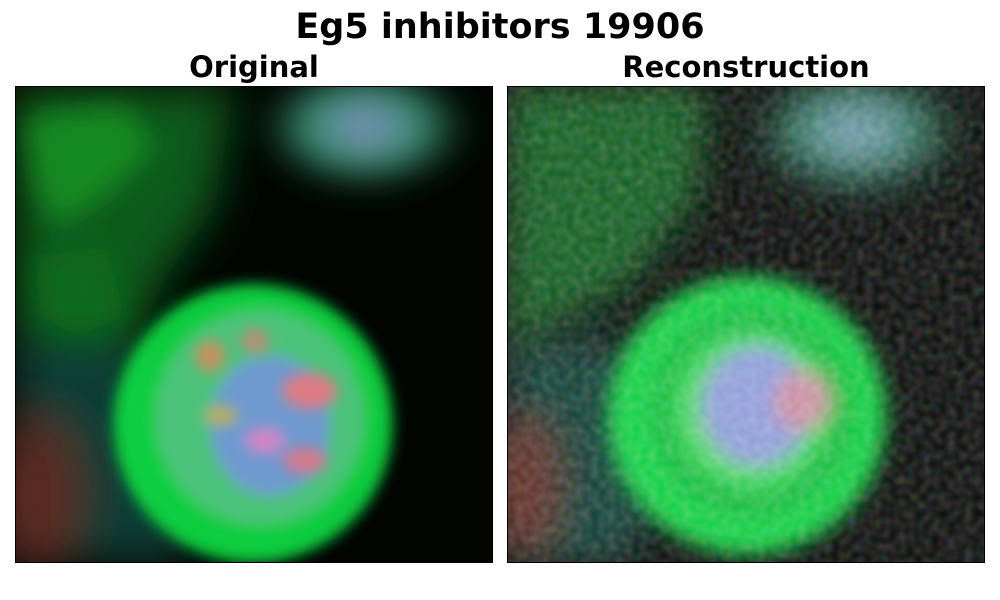 This screenshot has width=1000, height=600. I want to click on figure-title: Eg5 inhibitors 19906, so click(500, 27).